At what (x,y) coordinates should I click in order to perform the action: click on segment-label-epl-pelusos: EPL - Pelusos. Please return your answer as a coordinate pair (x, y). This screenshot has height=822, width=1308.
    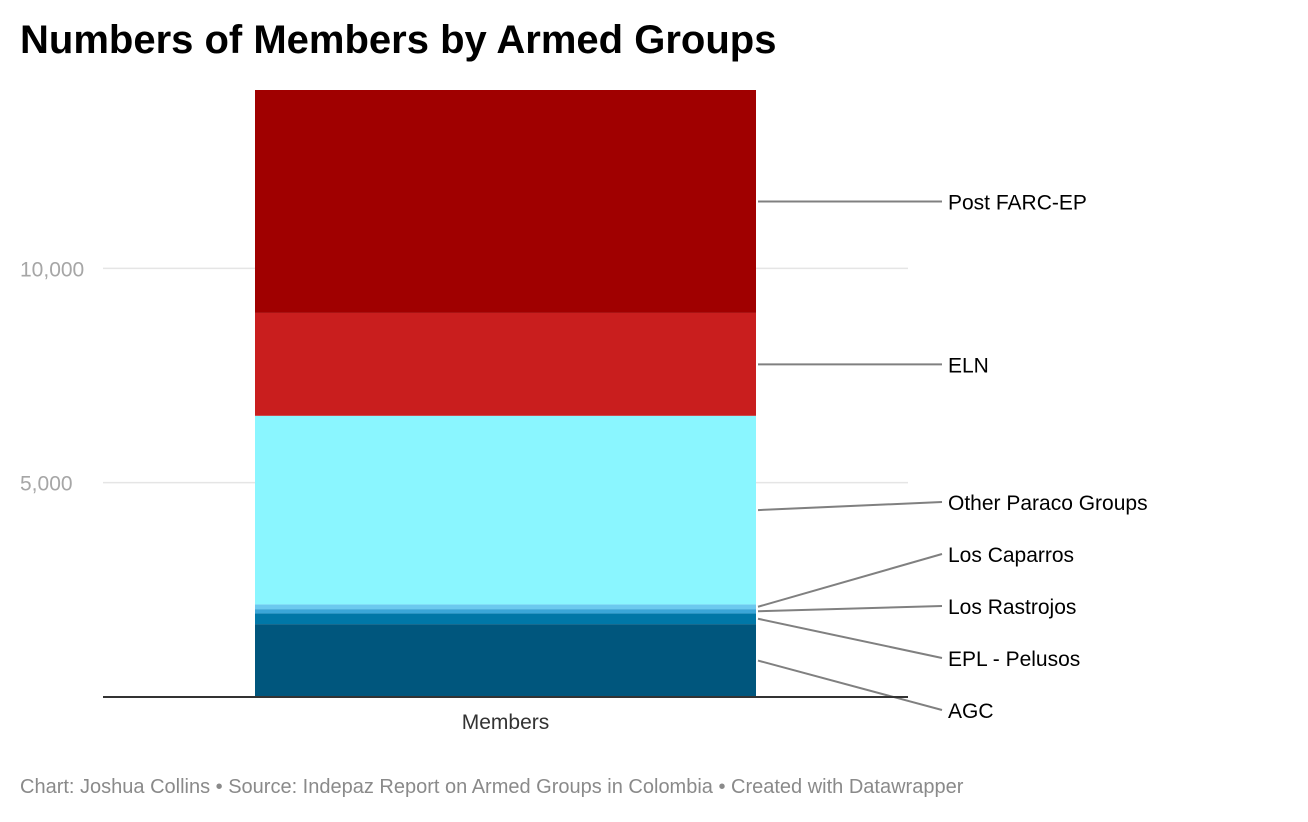
    Looking at the image, I should click on (1014, 659).